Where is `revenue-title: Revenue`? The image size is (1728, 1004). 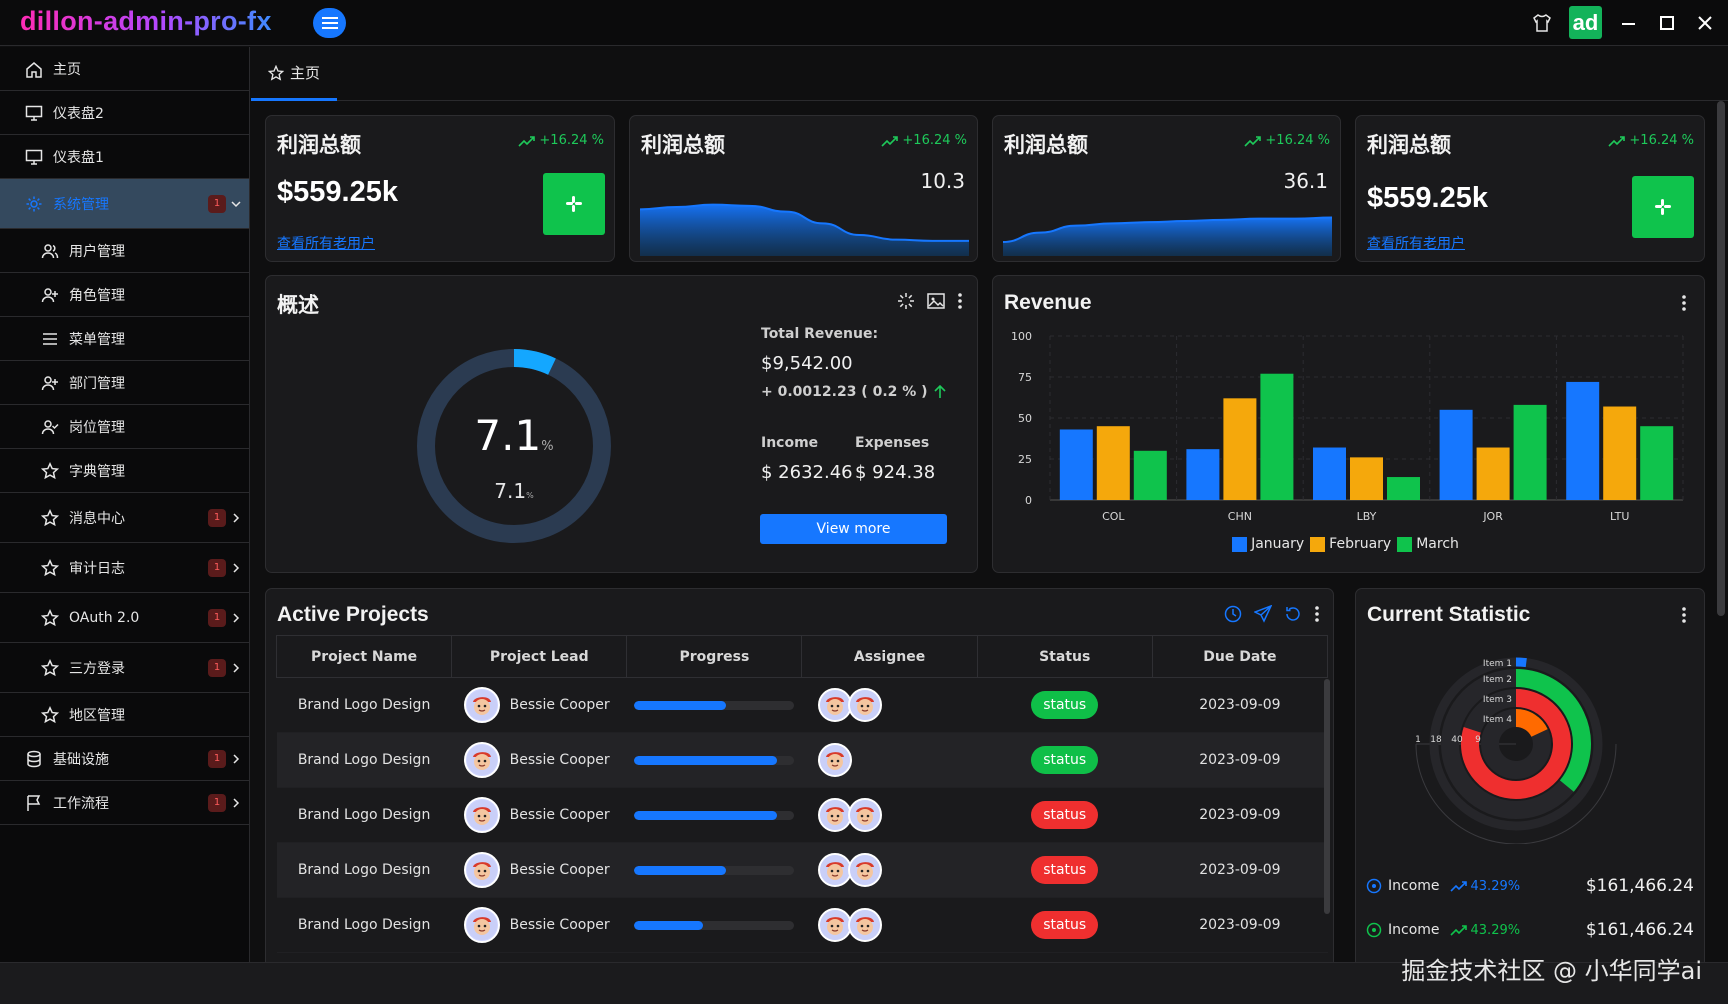 revenue-title: Revenue is located at coordinates (1048, 302).